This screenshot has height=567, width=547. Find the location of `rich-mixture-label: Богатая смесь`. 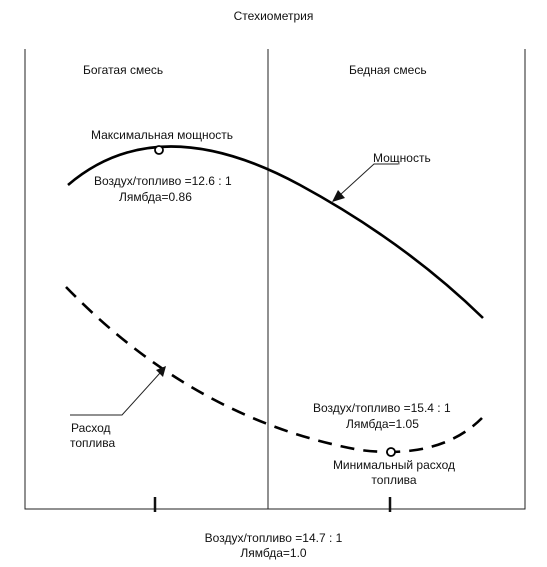

rich-mixture-label: Богатая смесь is located at coordinates (123, 70).